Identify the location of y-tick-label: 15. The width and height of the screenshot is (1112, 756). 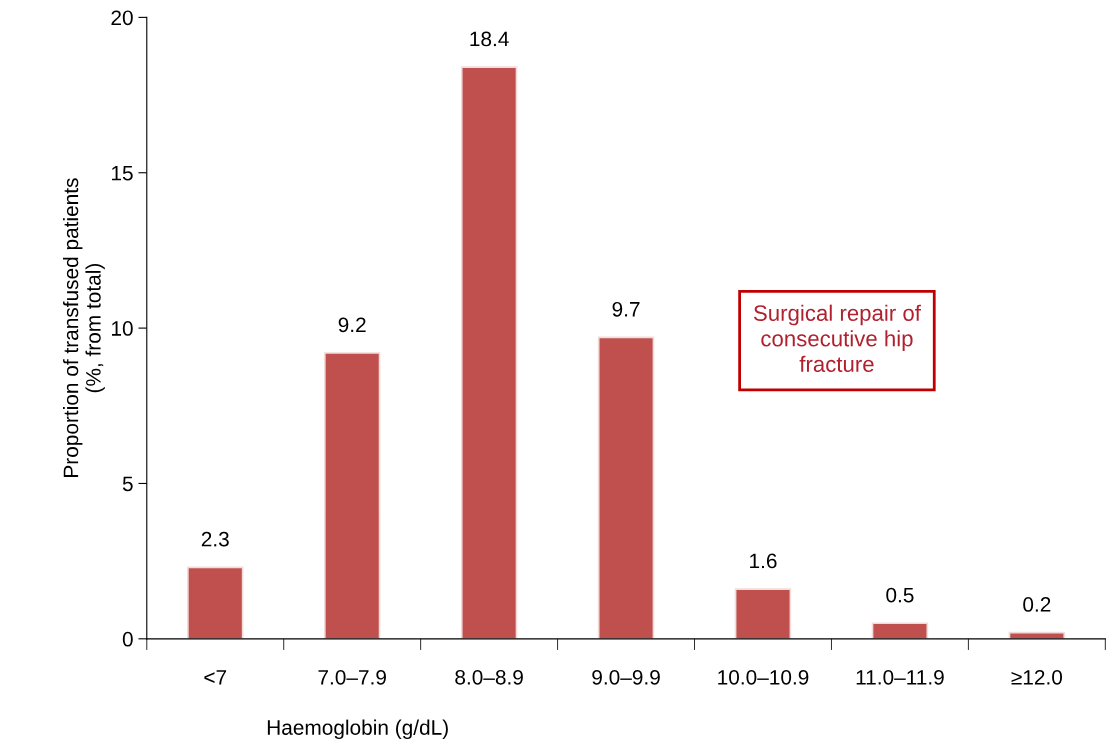
(122, 173).